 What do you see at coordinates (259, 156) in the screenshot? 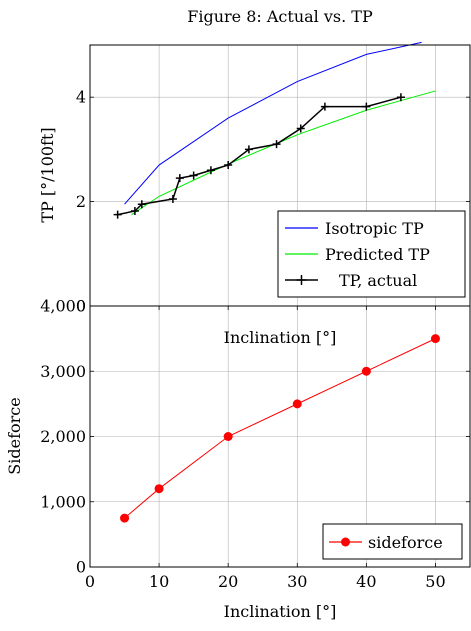
I see `series-line-tp-actual` at bounding box center [259, 156].